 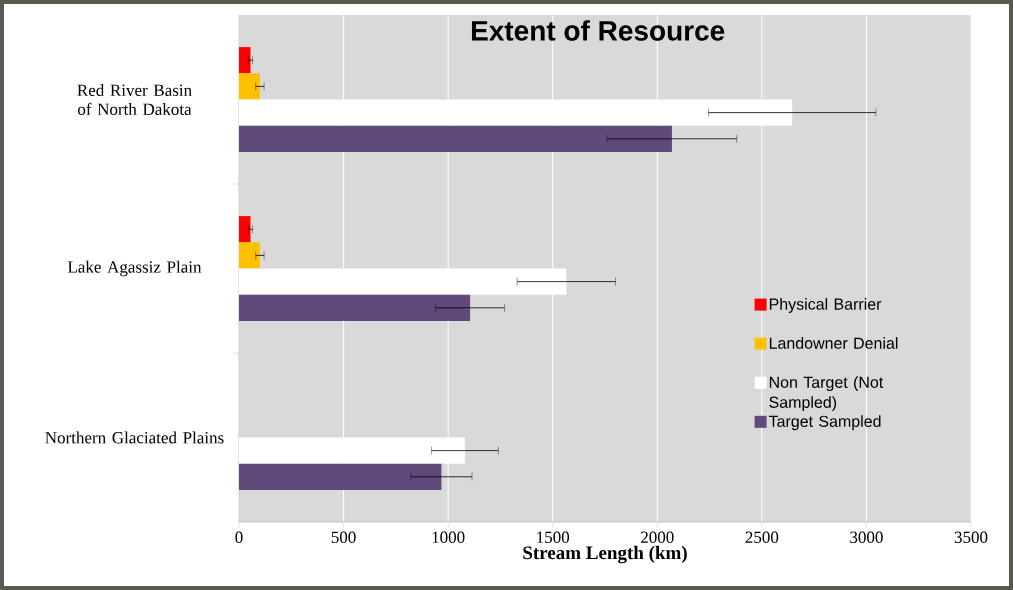 I want to click on x-tick-label: 1000, so click(x=448, y=537).